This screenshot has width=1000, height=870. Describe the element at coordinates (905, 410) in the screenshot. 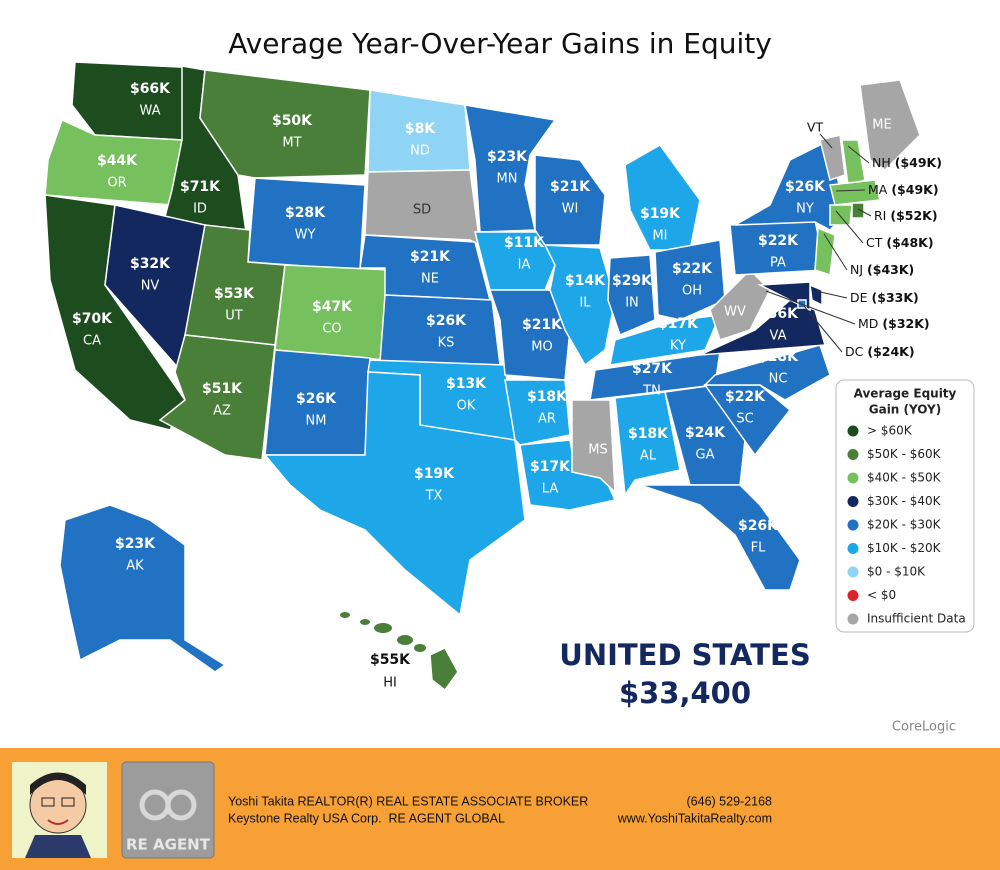

I see `legend-title: Gain (YOY)` at that location.